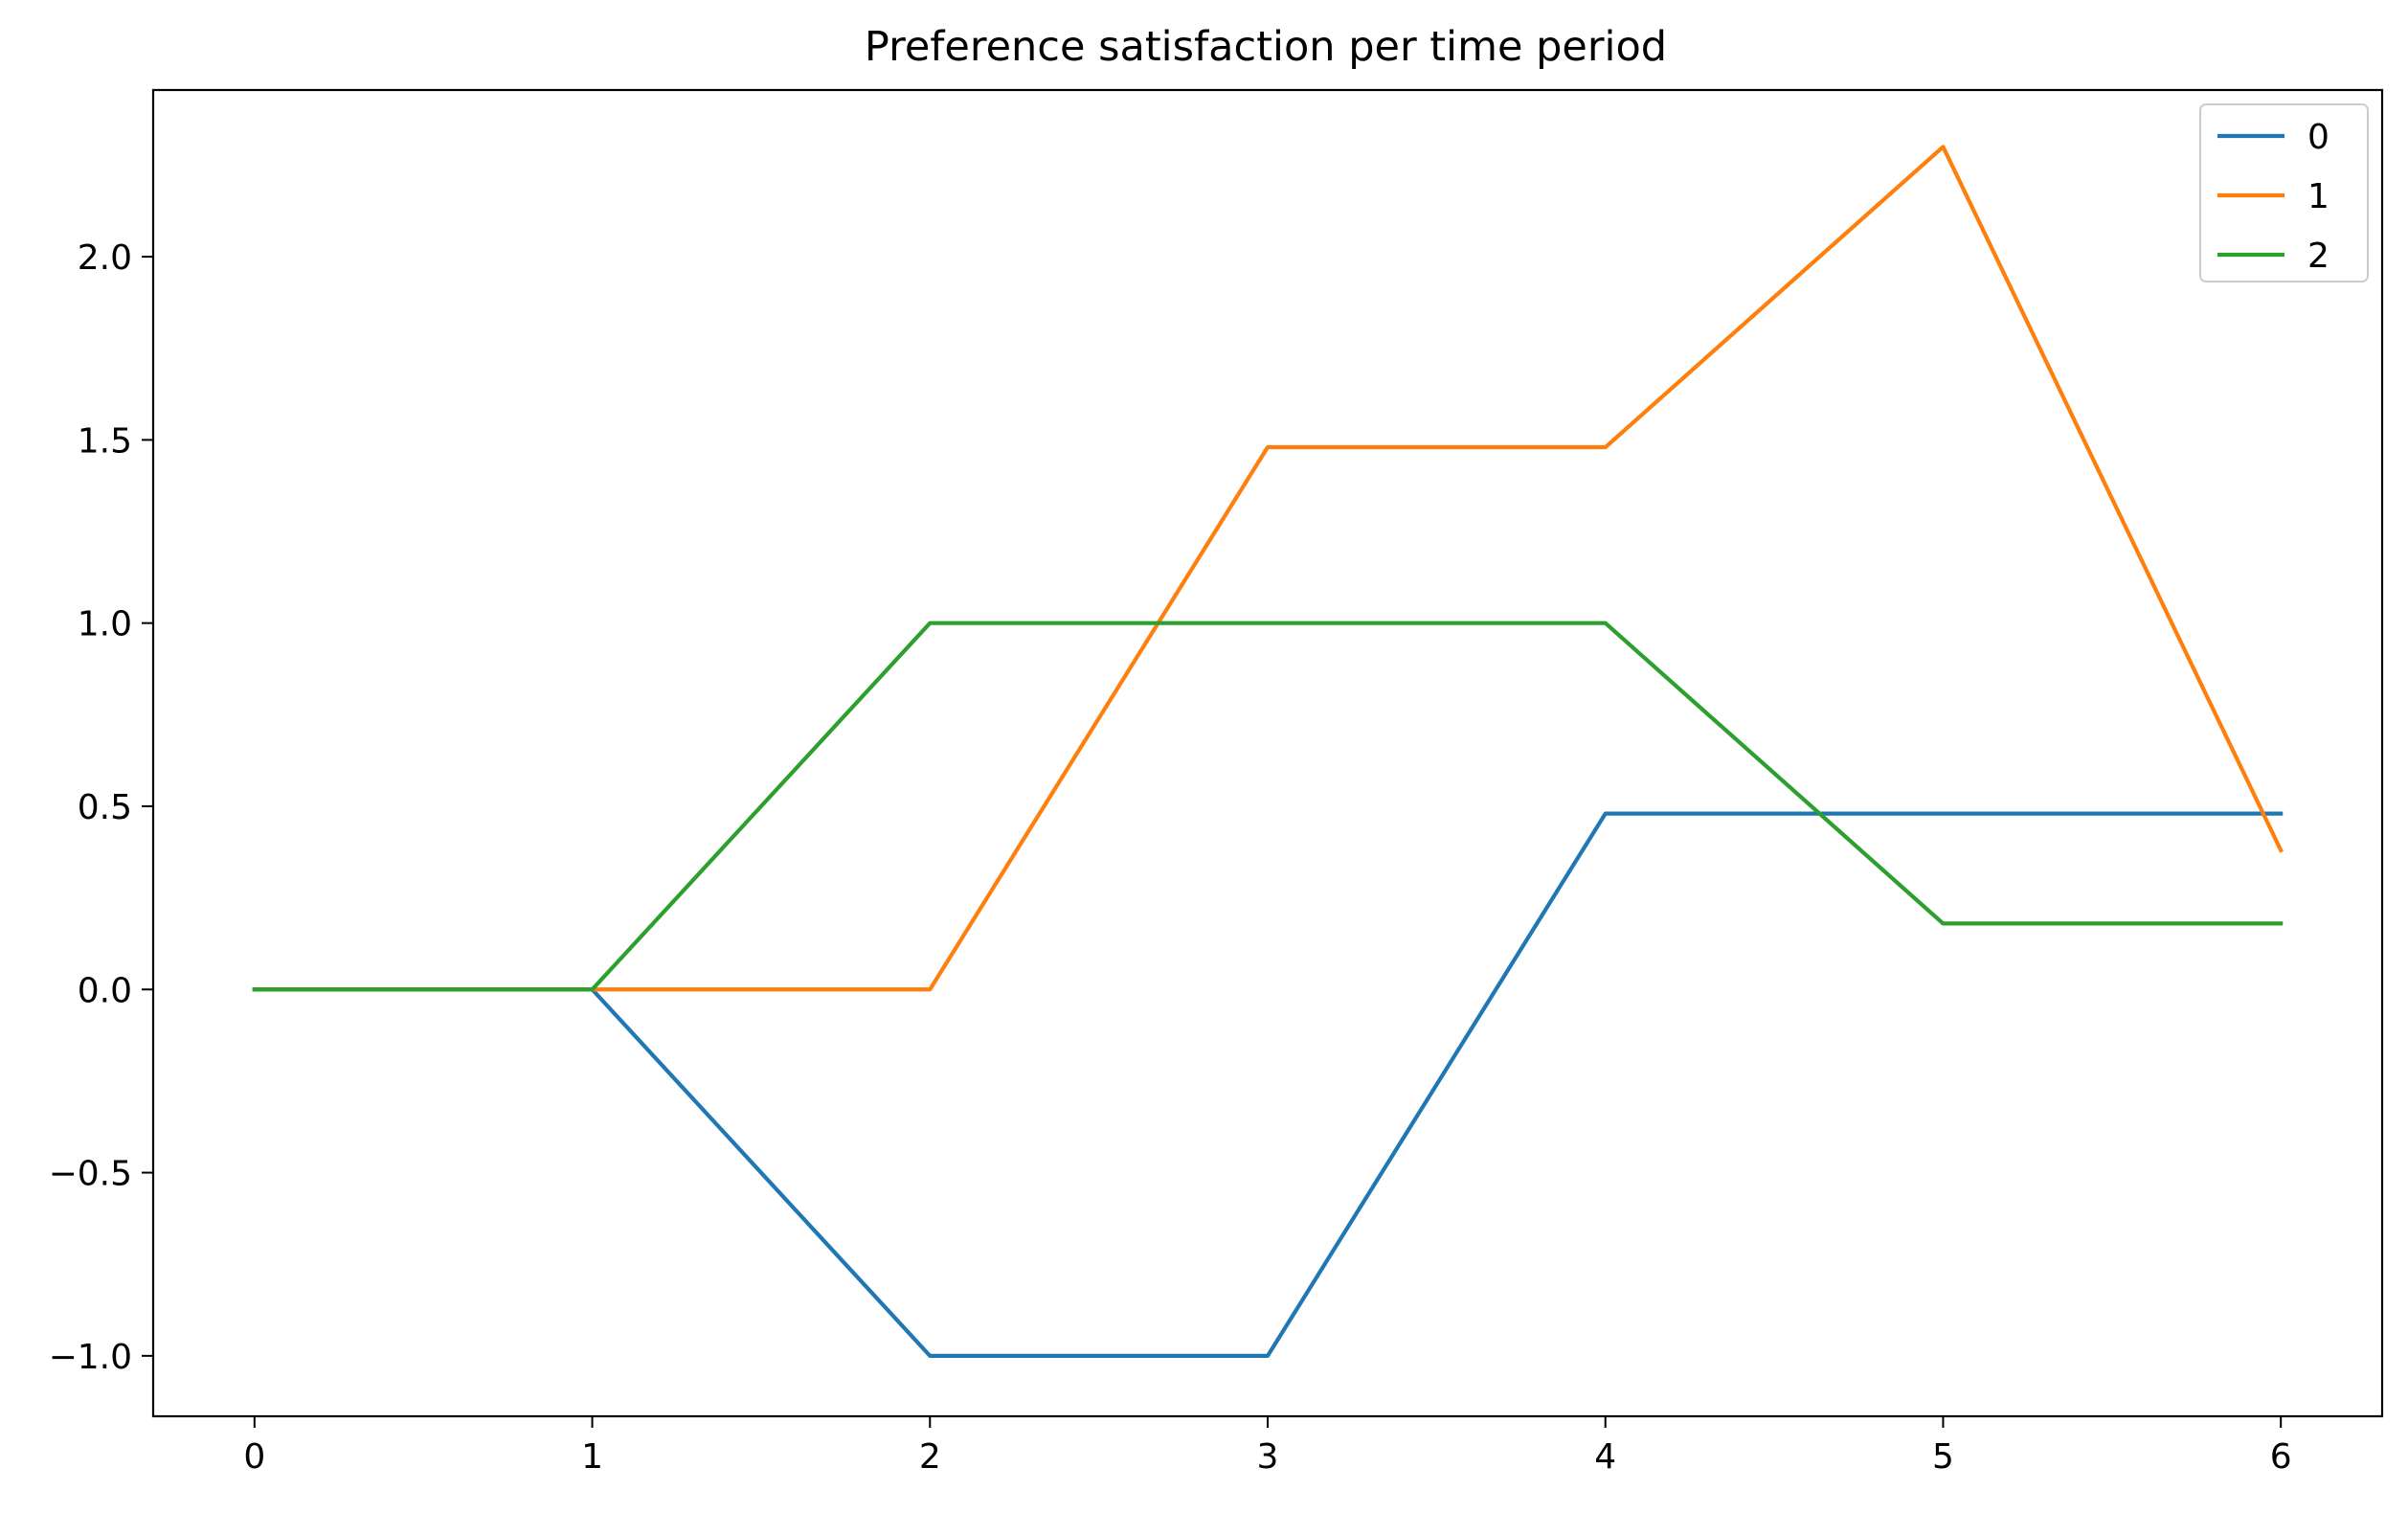 Image resolution: width=2408 pixels, height=1513 pixels. Describe the element at coordinates (1605, 1457) in the screenshot. I see `x-tick-label: 4` at that location.